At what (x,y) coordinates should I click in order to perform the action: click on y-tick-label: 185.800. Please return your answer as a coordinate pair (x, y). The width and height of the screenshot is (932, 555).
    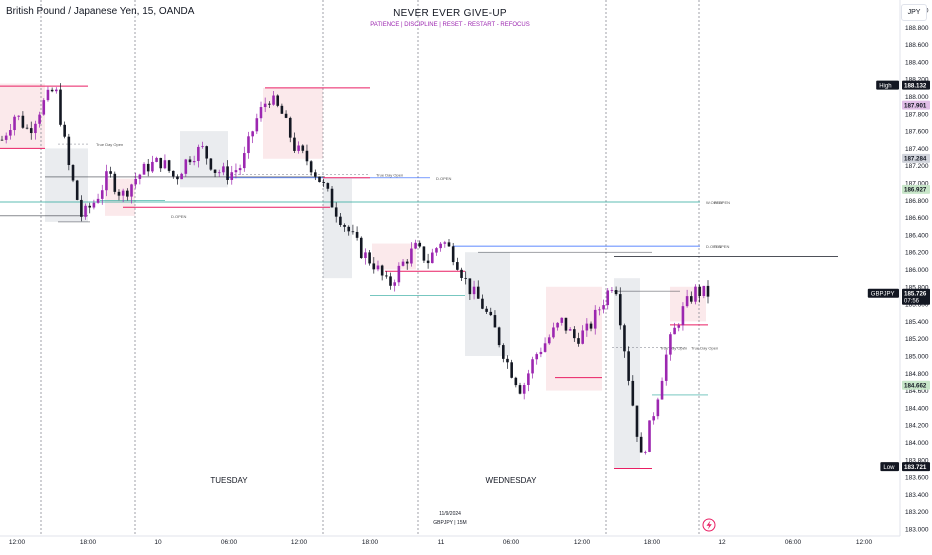
    Looking at the image, I should click on (917, 287).